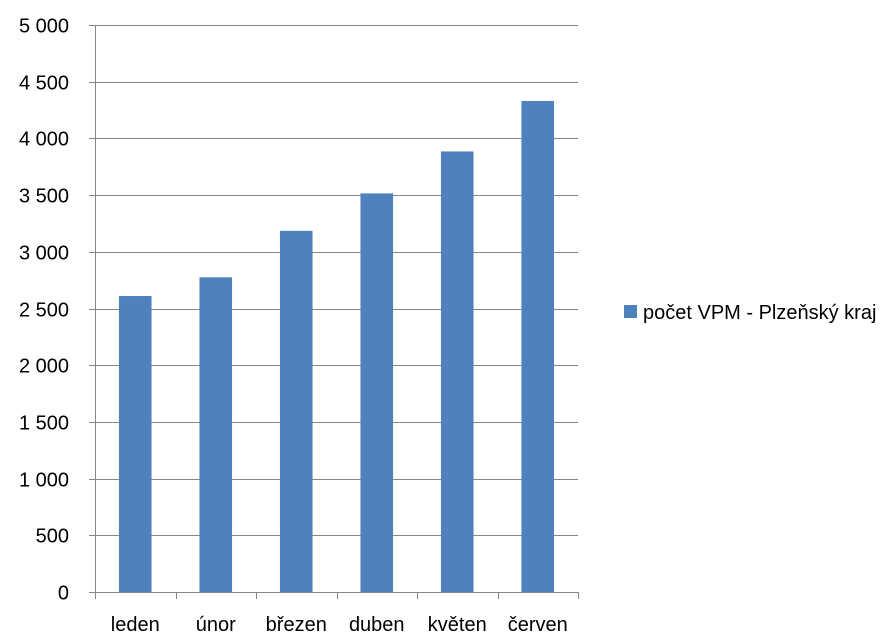 Image resolution: width=881 pixels, height=637 pixels. What do you see at coordinates (44, 424) in the screenshot?
I see `y-tick-label: 1 500` at bounding box center [44, 424].